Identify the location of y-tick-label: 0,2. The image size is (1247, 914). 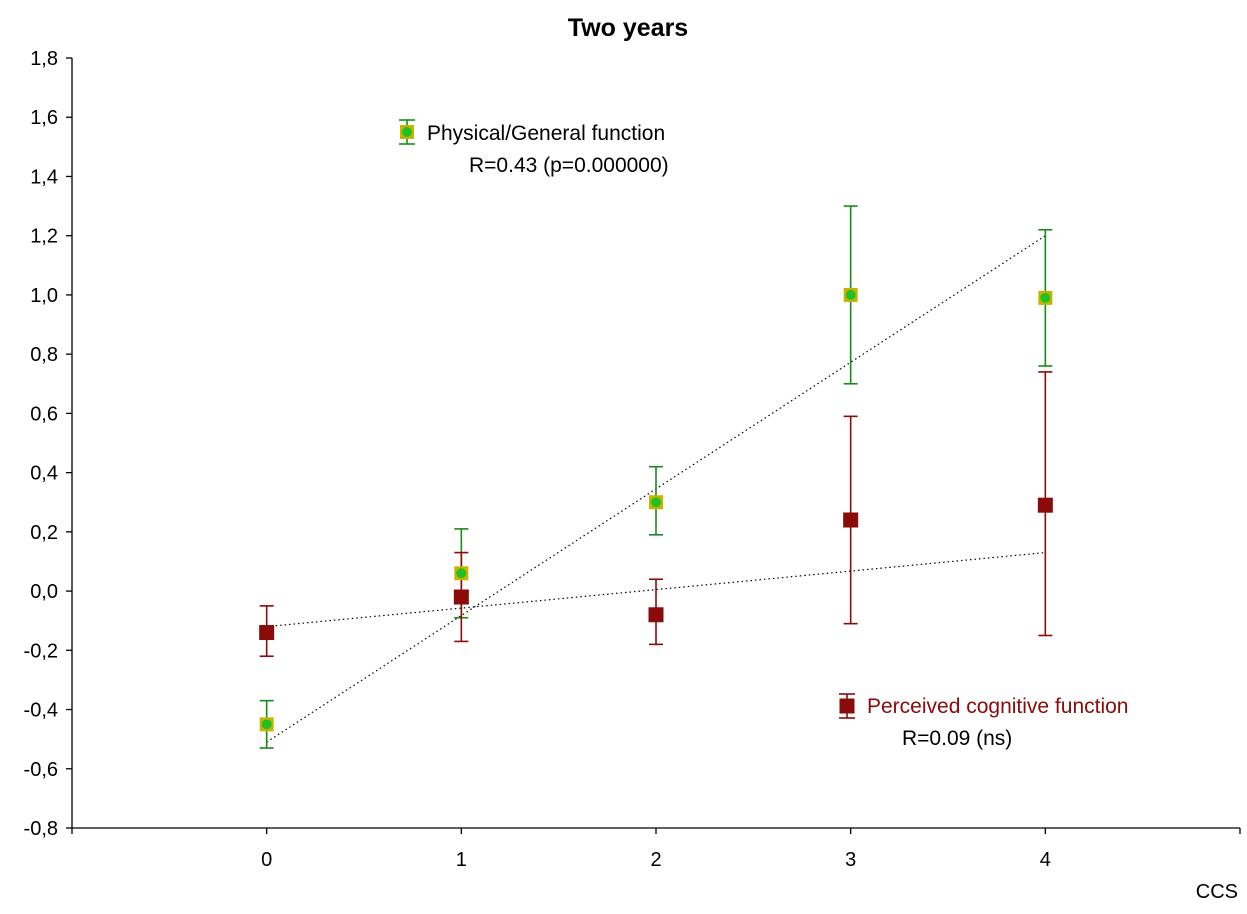
(44, 533).